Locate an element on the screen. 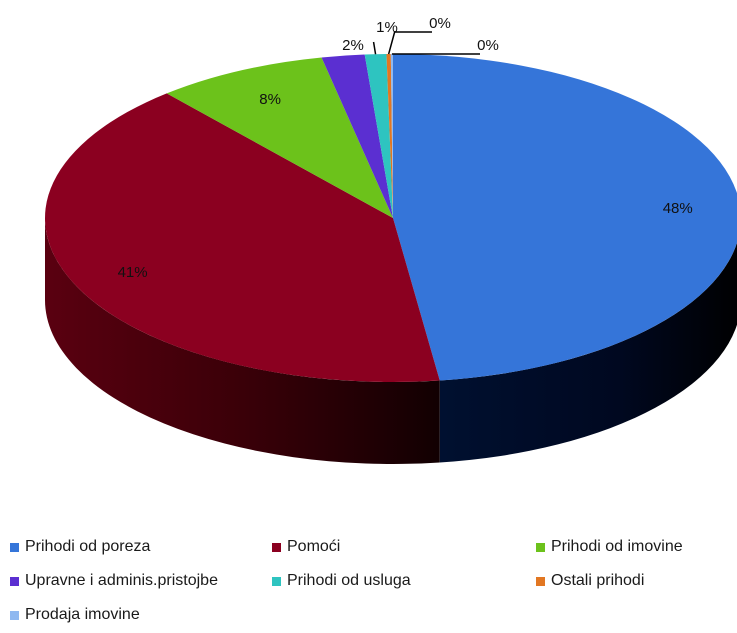 The image size is (737, 633). data-label-6: 0% is located at coordinates (488, 45).